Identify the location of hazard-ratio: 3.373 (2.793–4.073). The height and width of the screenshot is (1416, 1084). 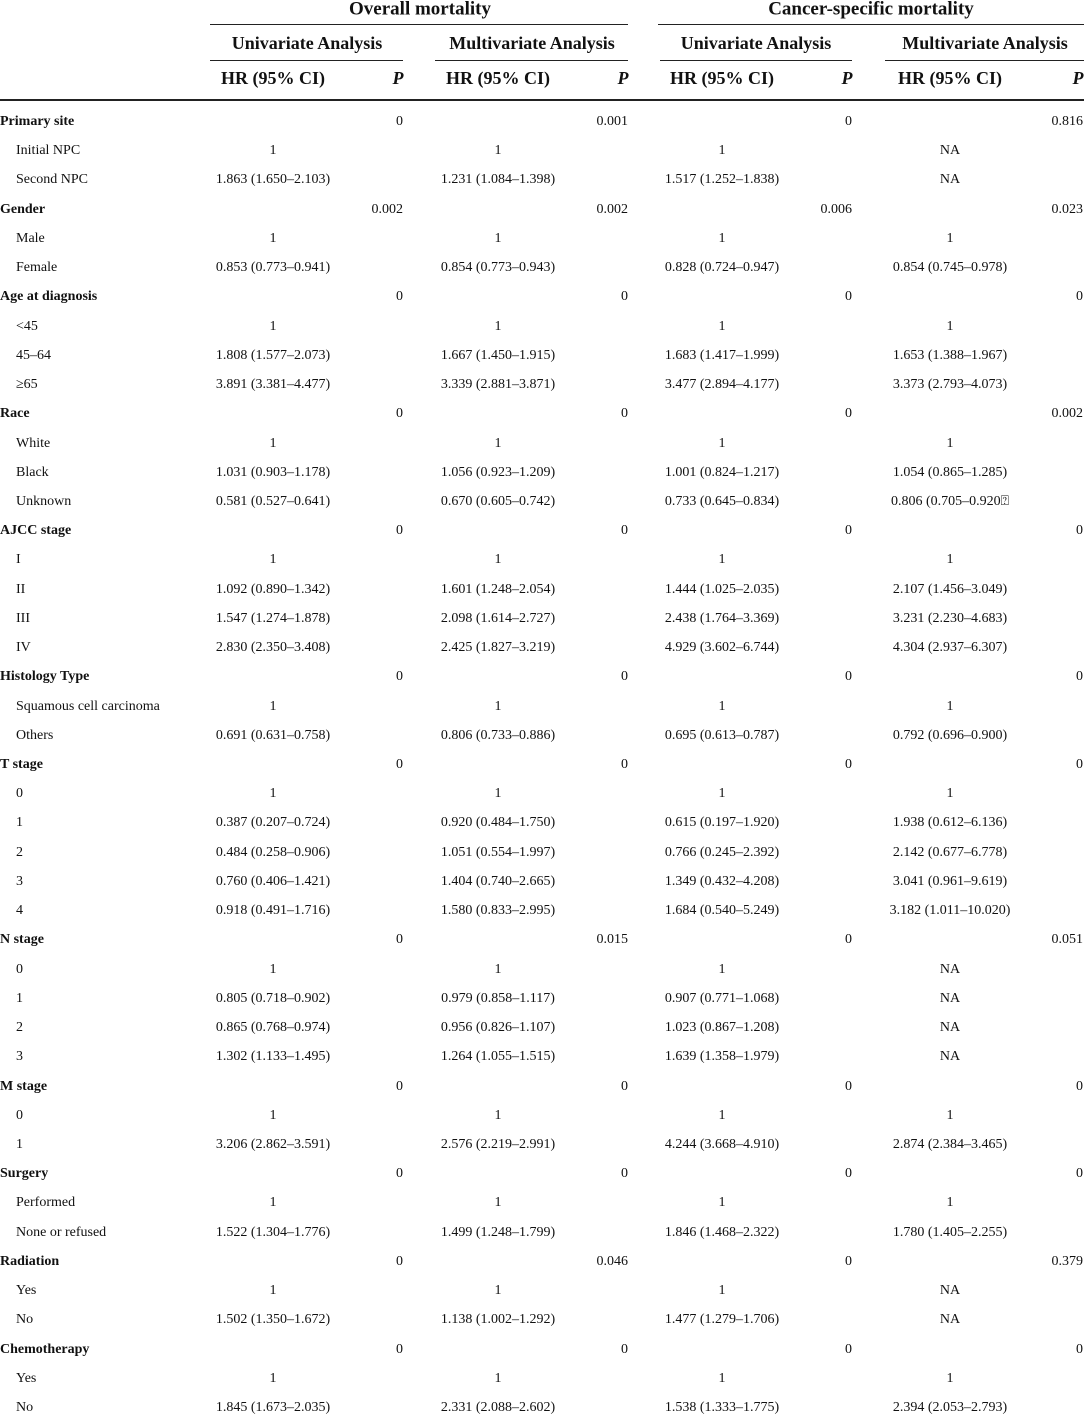
(950, 385).